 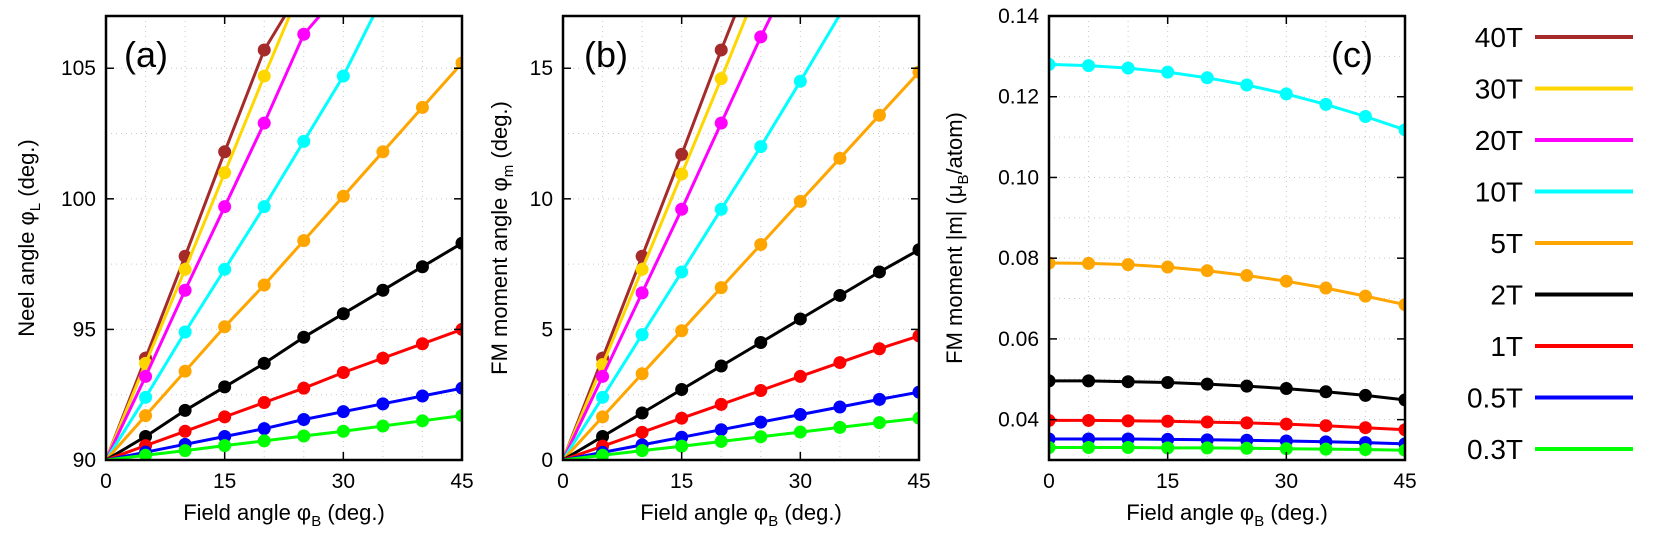 What do you see at coordinates (264, 50) in the screenshot?
I see `panel-a-point-40t` at bounding box center [264, 50].